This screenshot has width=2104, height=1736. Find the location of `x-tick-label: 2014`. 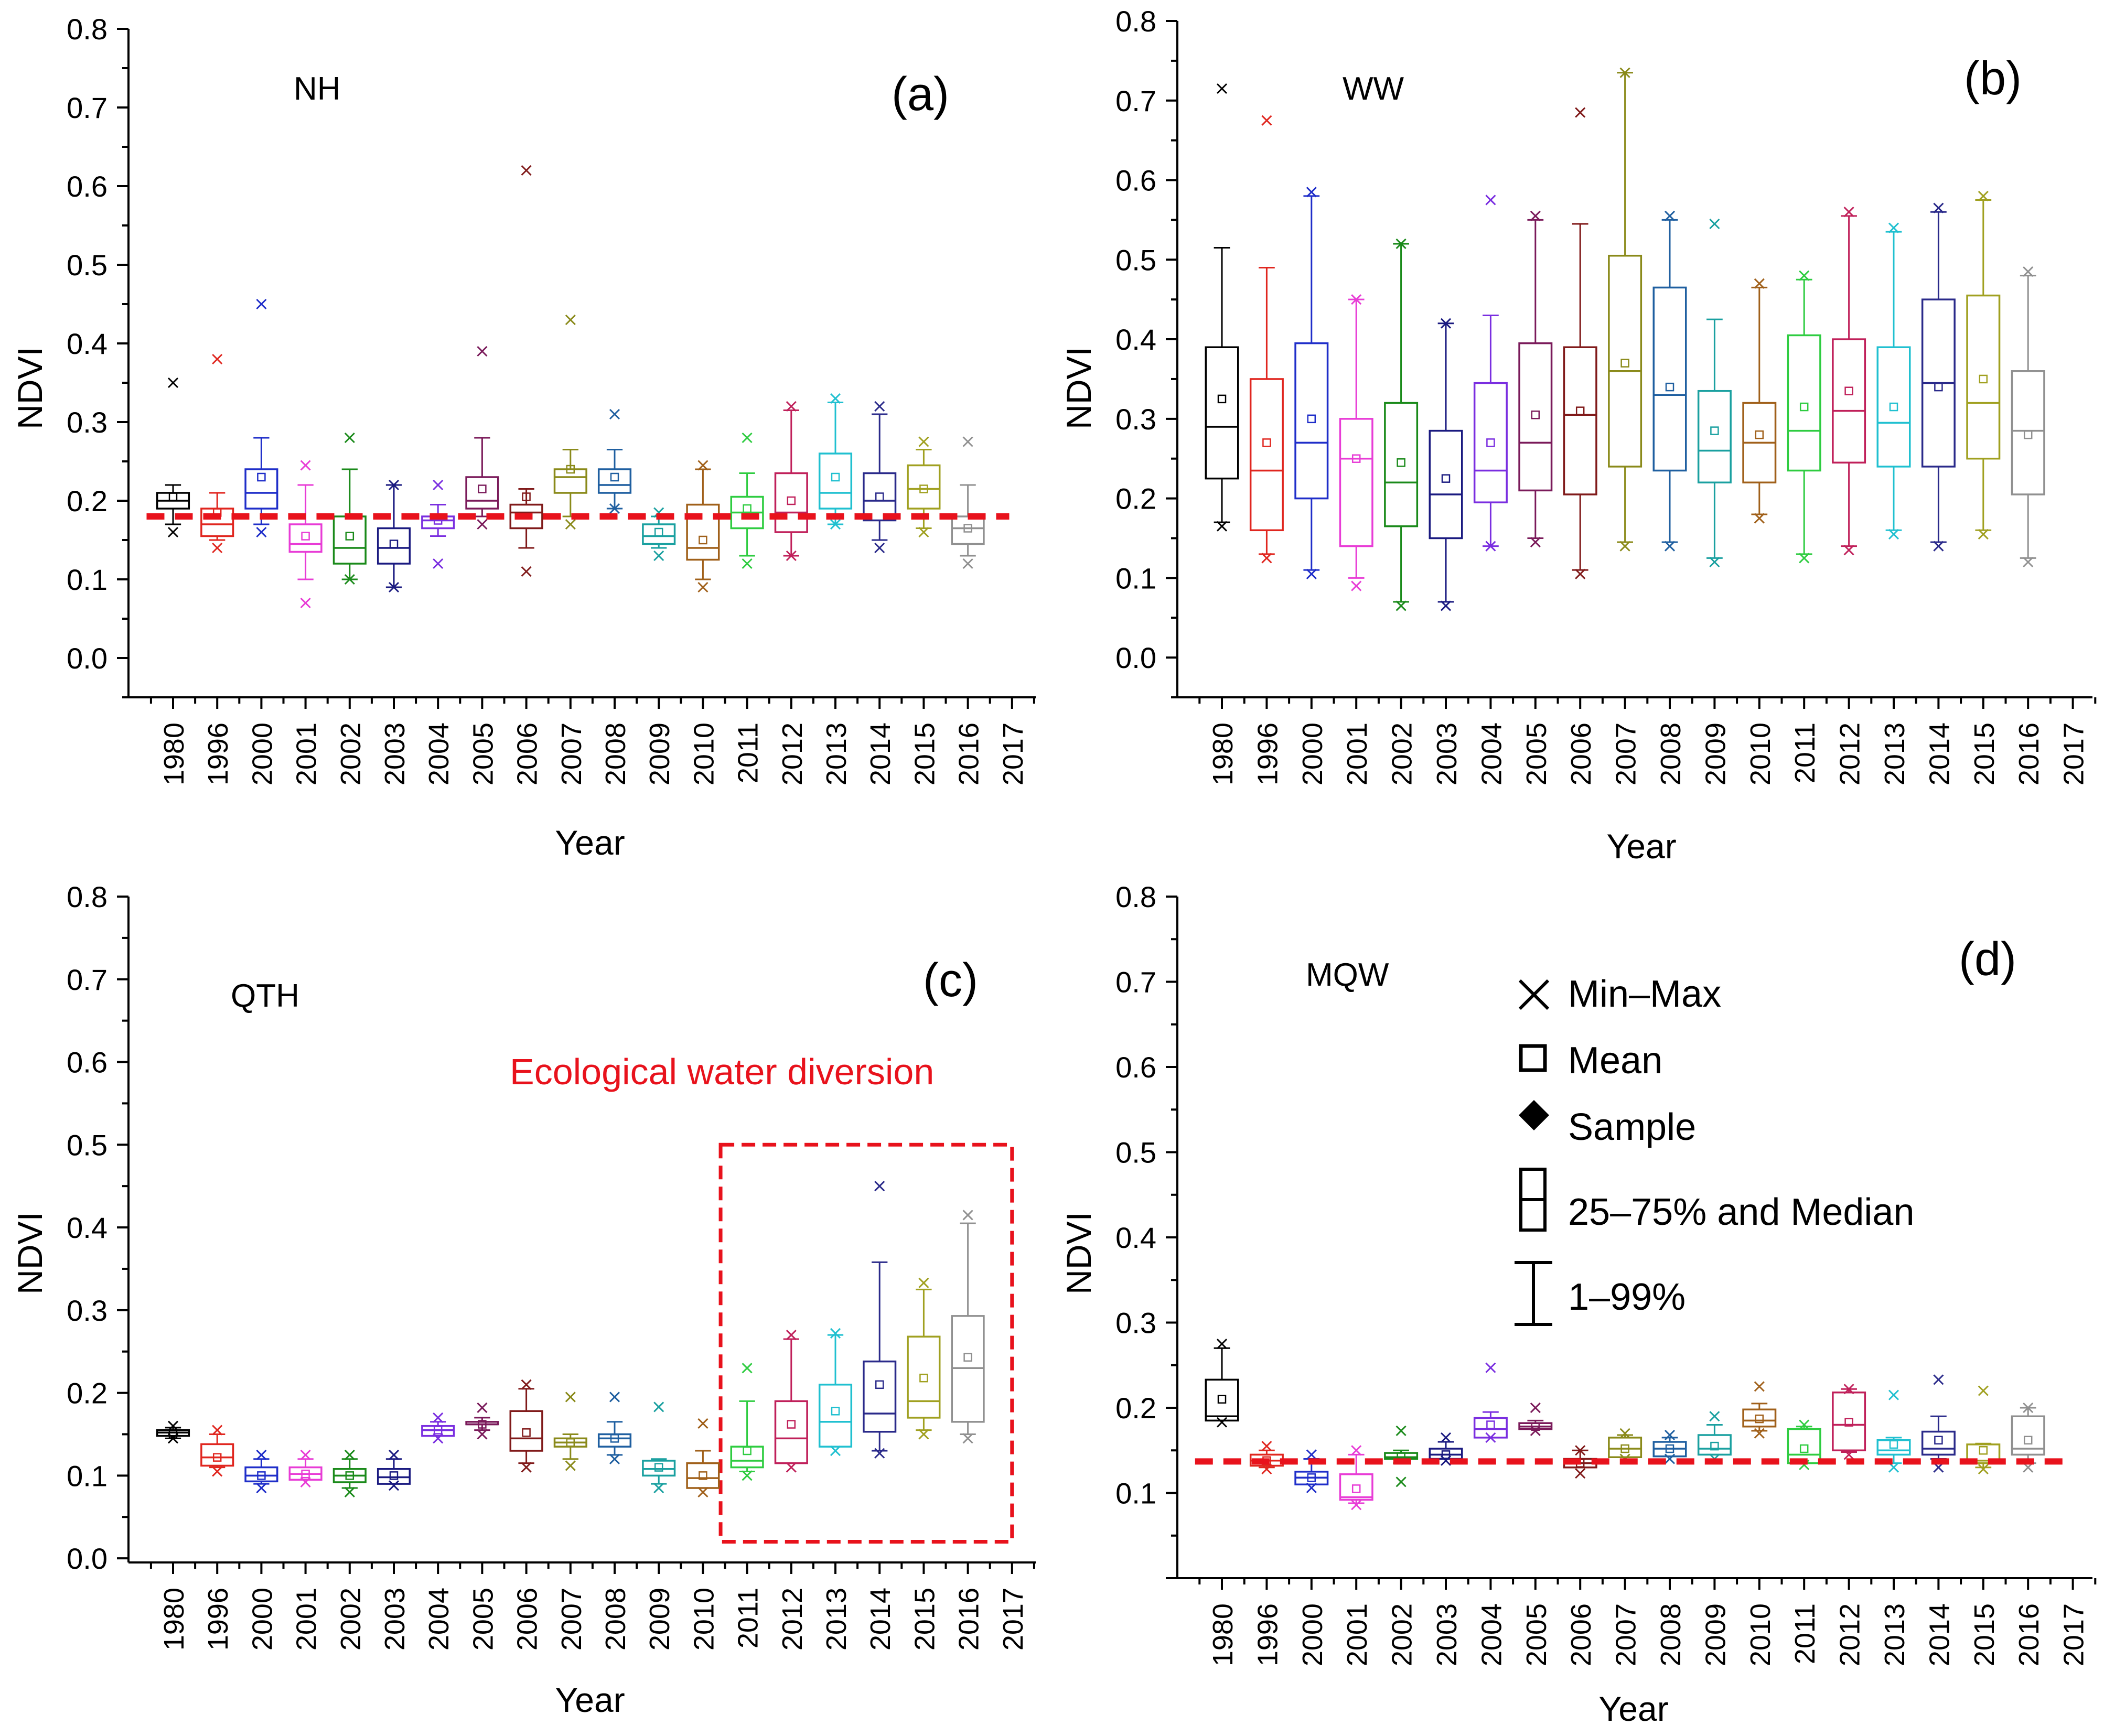

x-tick-label: 2014 is located at coordinates (1940, 754).